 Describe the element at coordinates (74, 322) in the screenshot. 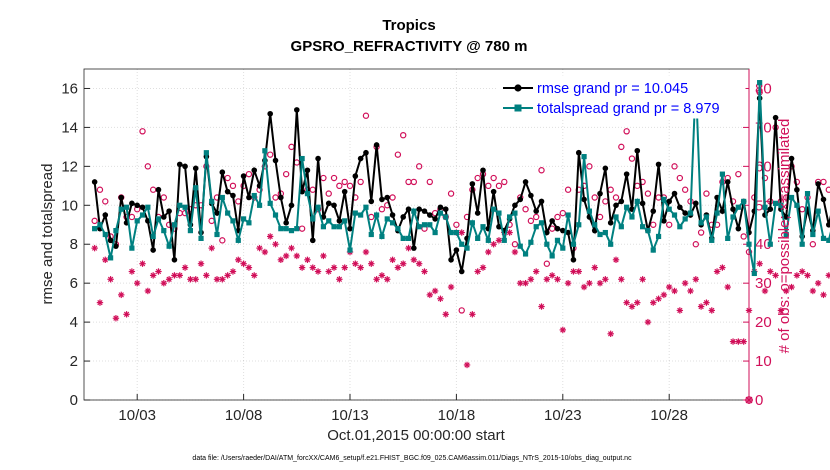

I see `y-tick-label: 4` at that location.